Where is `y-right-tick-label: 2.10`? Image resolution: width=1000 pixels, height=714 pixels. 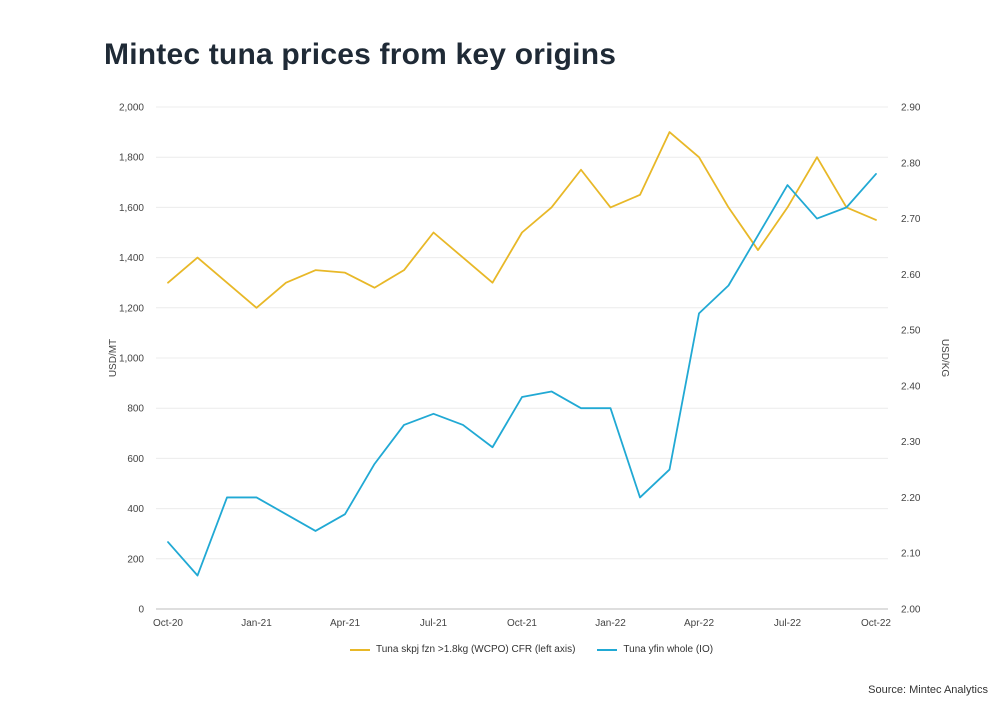 y-right-tick-label: 2.10 is located at coordinates (911, 554).